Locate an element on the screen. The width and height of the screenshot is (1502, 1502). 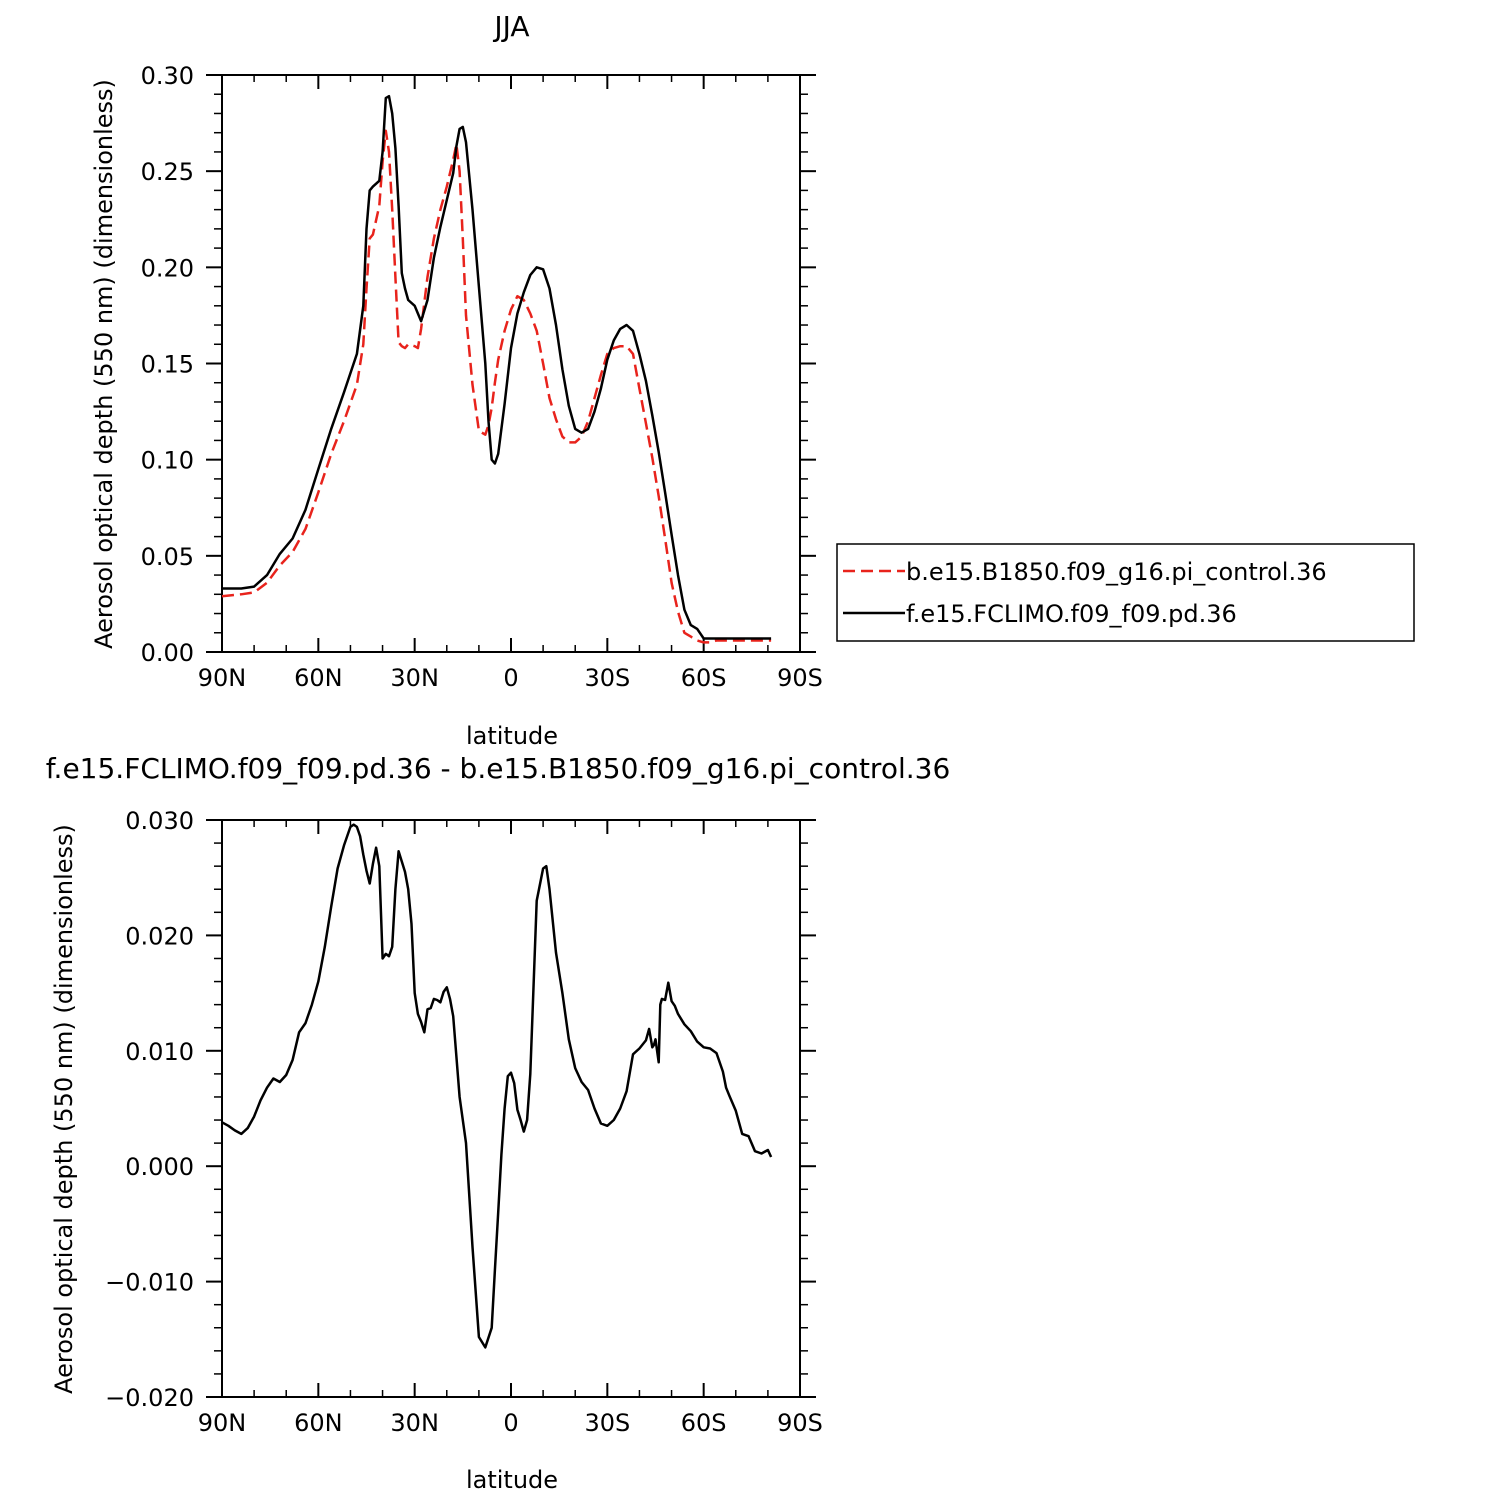
y-tick-label: −0.020 is located at coordinates (149, 1398).